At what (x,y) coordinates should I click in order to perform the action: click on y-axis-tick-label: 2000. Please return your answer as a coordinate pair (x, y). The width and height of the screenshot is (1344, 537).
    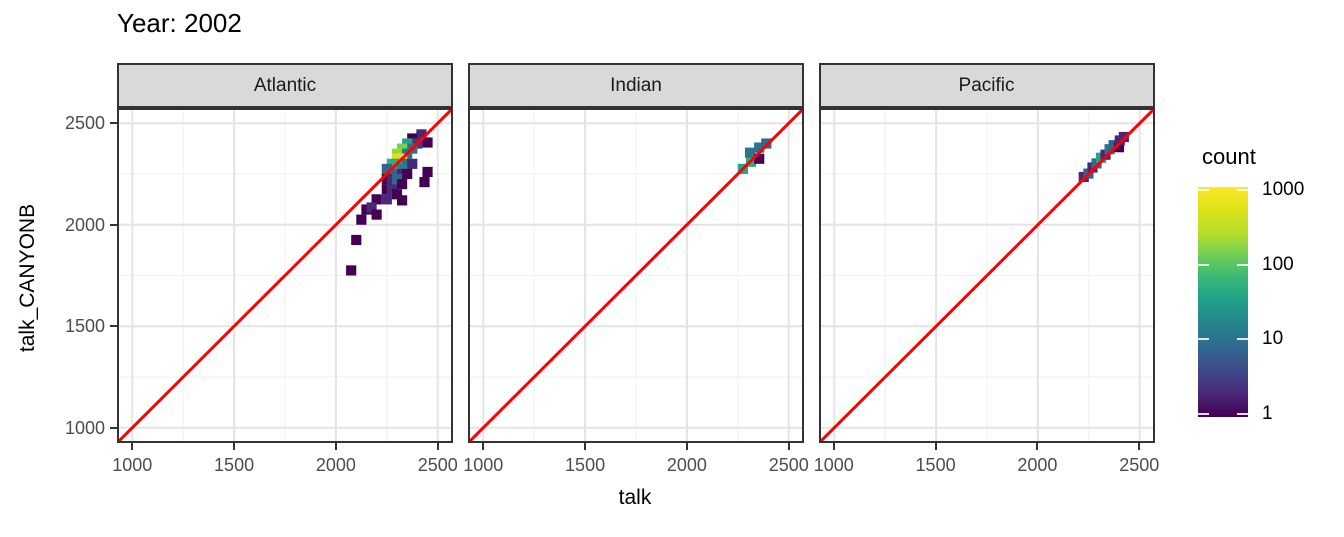
    Looking at the image, I should click on (84, 224).